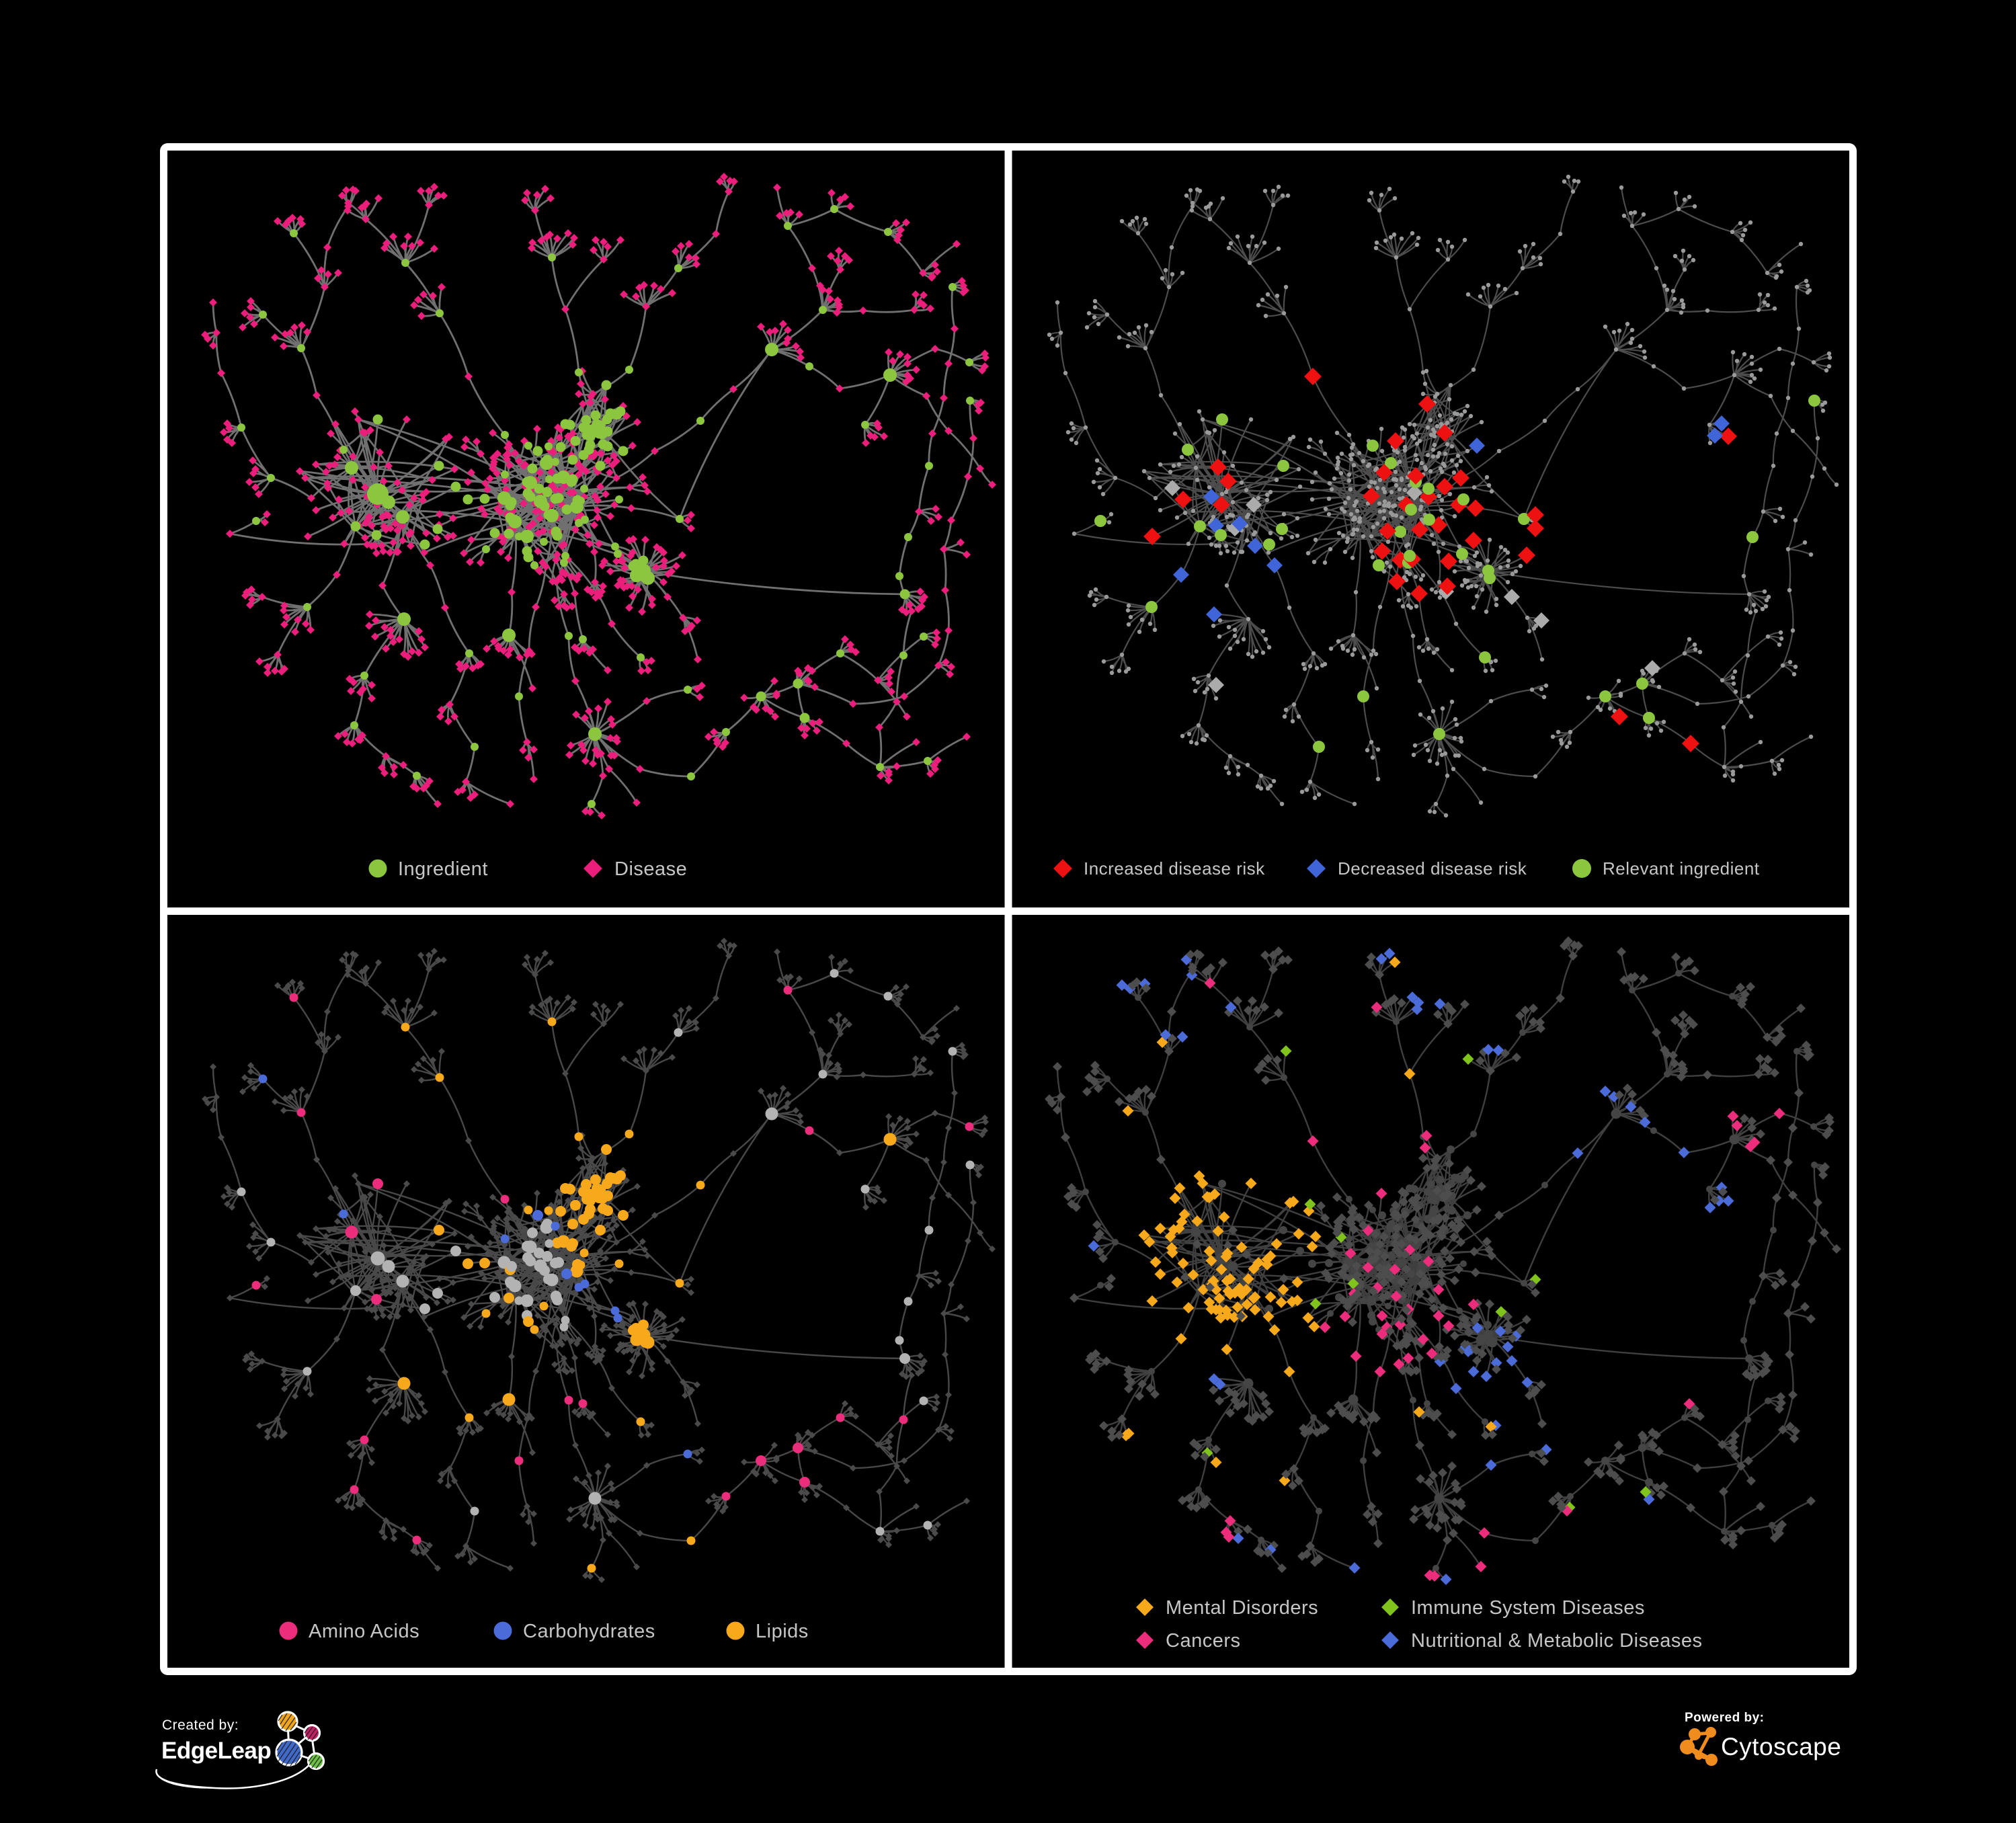 The image size is (2016, 1823). Describe the element at coordinates (1528, 1608) in the screenshot. I see `svg-text: Immune System Diseases` at that location.